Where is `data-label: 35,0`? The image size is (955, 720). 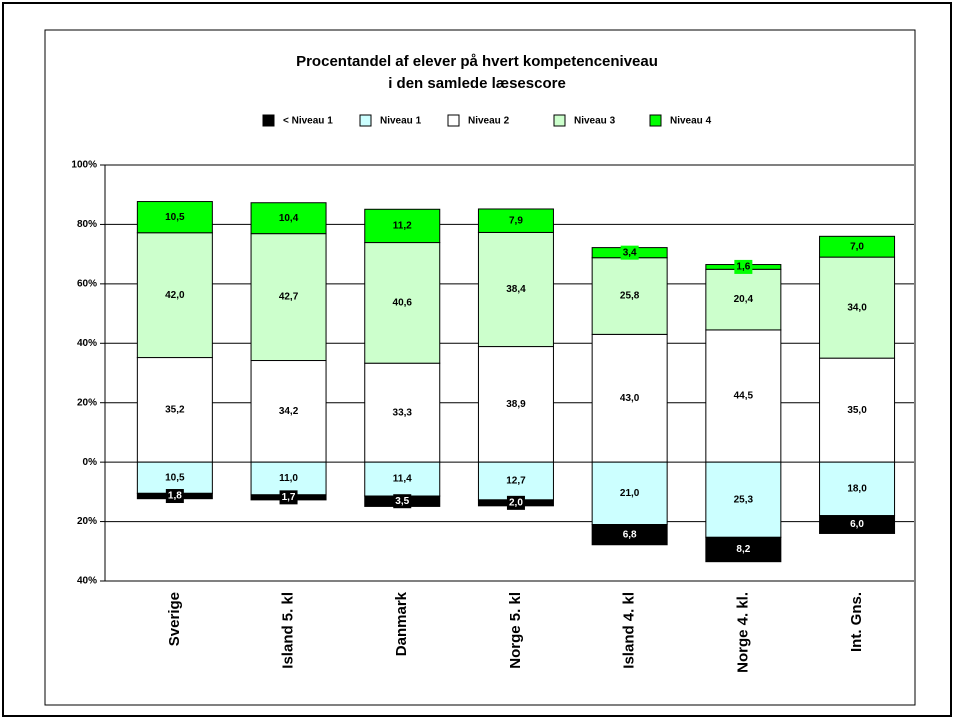
data-label: 35,0 is located at coordinates (857, 410).